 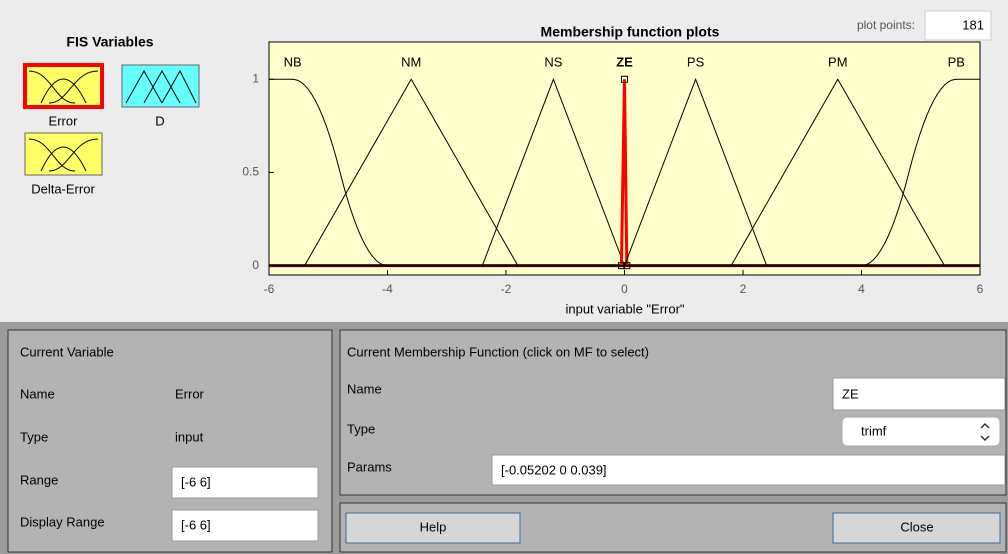 What do you see at coordinates (411, 61) in the screenshot?
I see `mf-label: NM` at bounding box center [411, 61].